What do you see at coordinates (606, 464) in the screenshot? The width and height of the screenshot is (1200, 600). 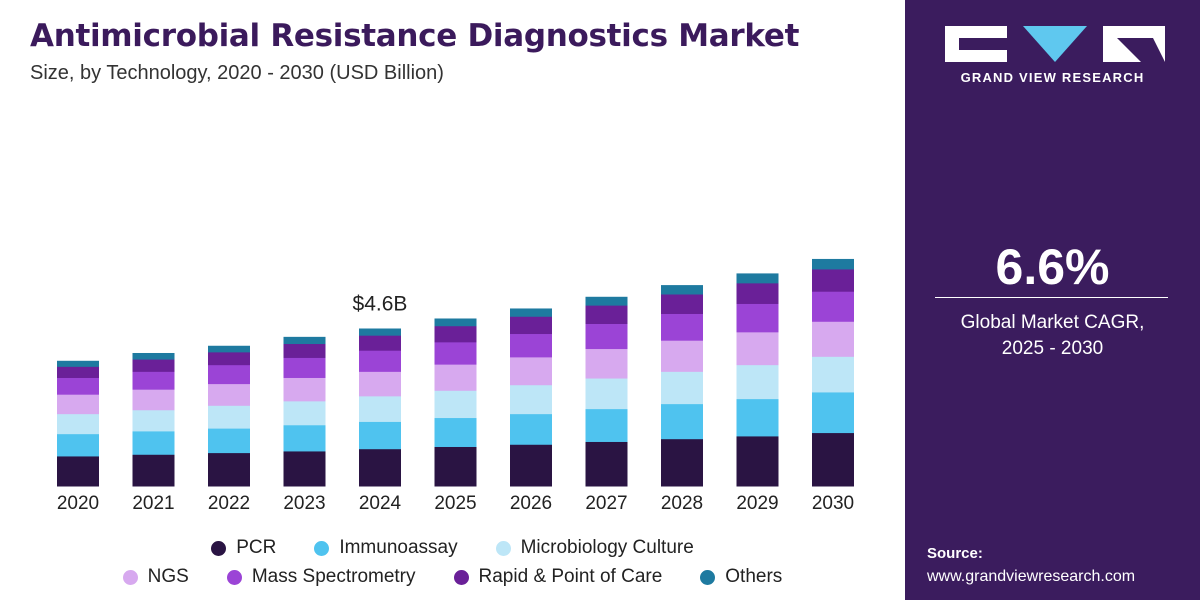 I see `bar-segment-2027-pcr` at bounding box center [606, 464].